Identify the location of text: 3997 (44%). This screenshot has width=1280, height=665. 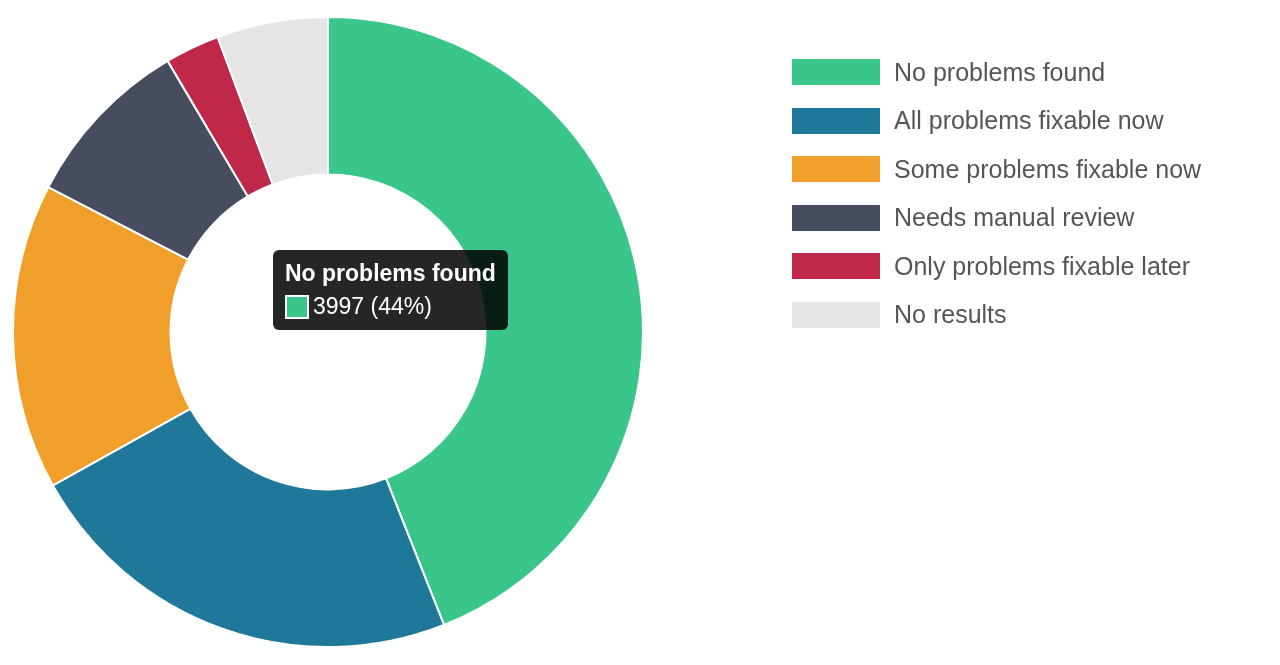
(372, 306).